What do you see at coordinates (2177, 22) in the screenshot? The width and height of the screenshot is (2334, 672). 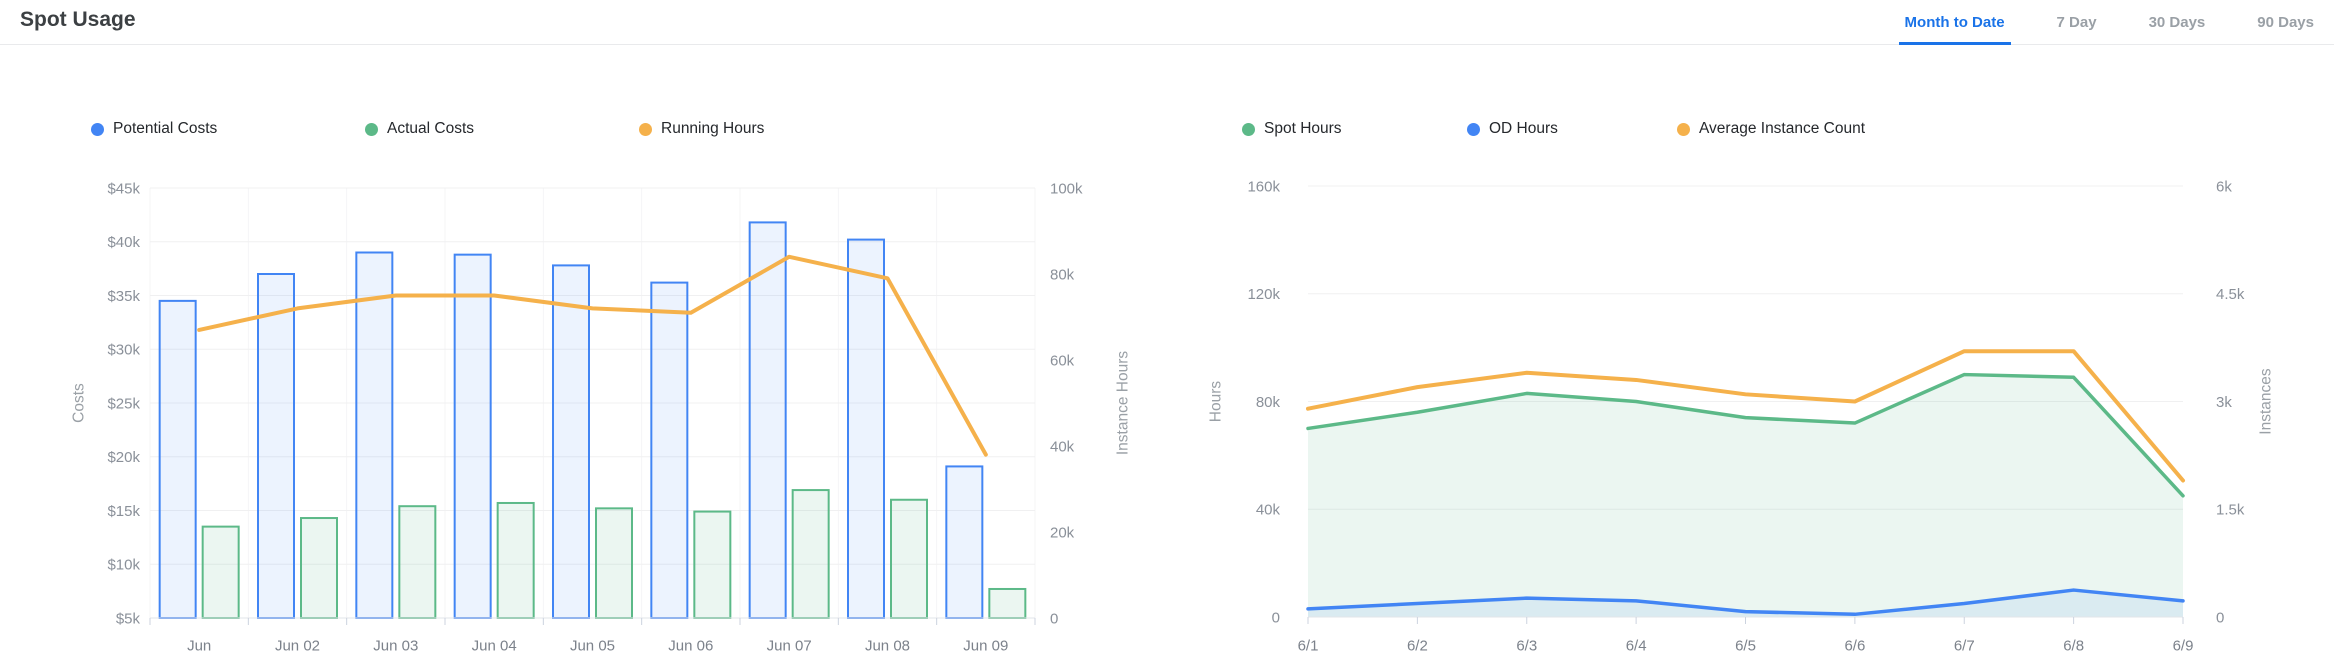 I see `tab-30-days: 30 Days` at bounding box center [2177, 22].